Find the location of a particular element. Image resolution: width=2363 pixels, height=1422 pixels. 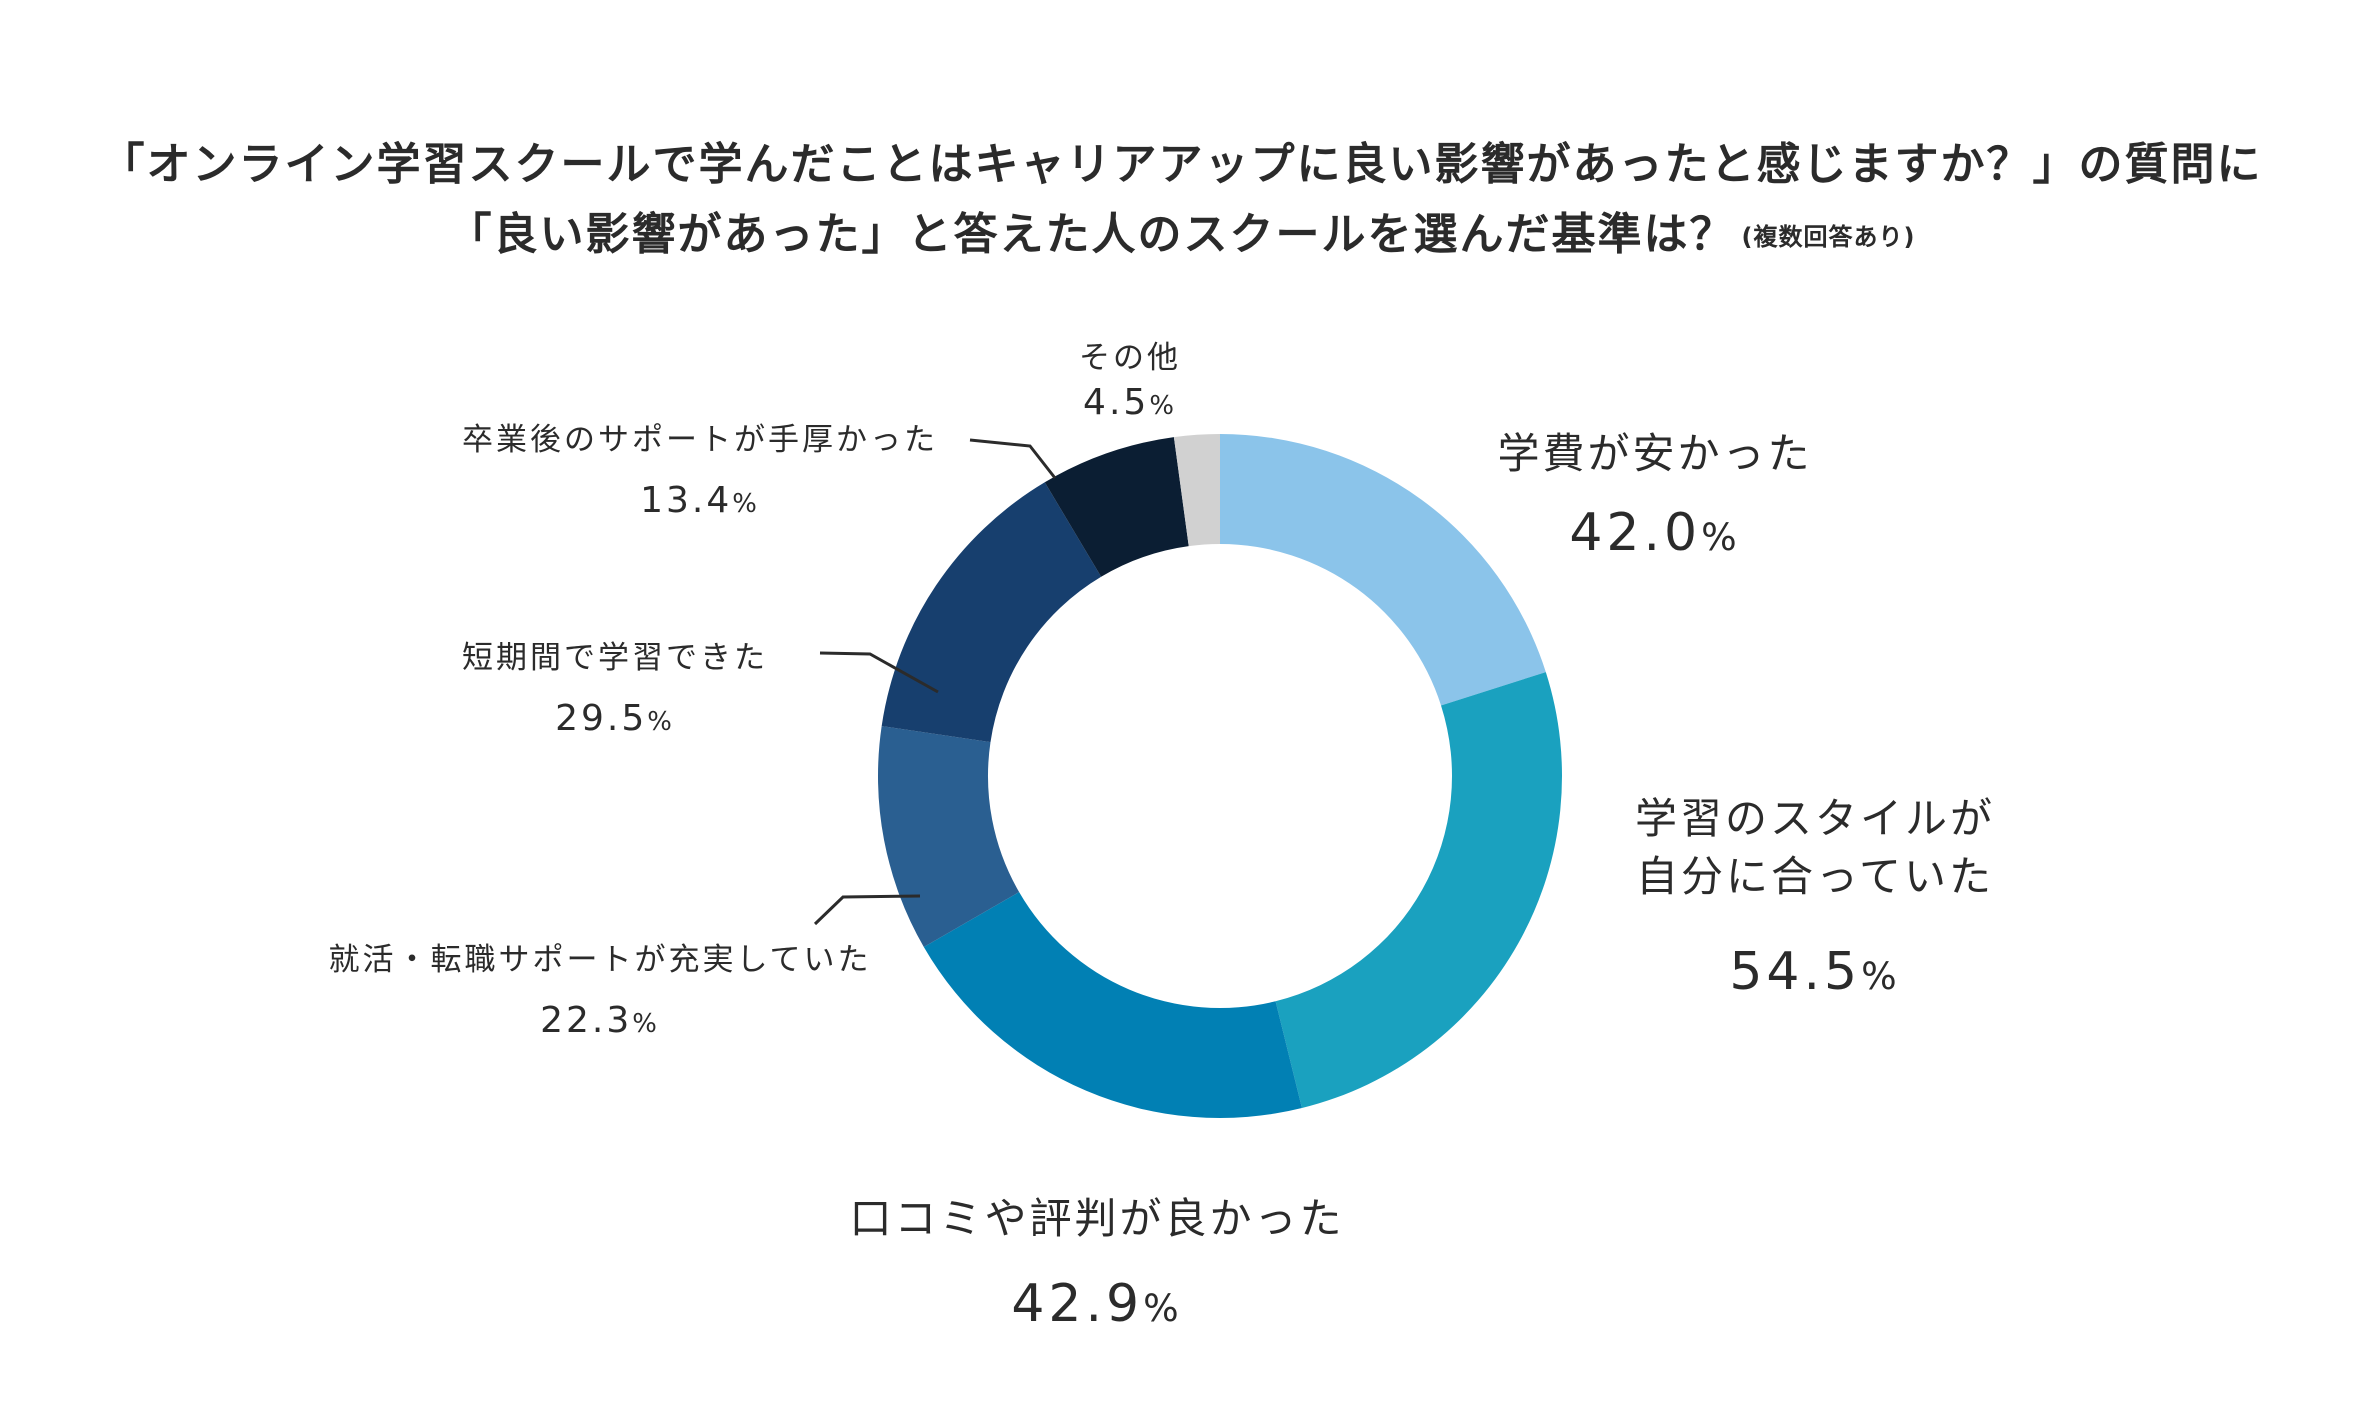

donut-slice-short is located at coordinates (991, 612).